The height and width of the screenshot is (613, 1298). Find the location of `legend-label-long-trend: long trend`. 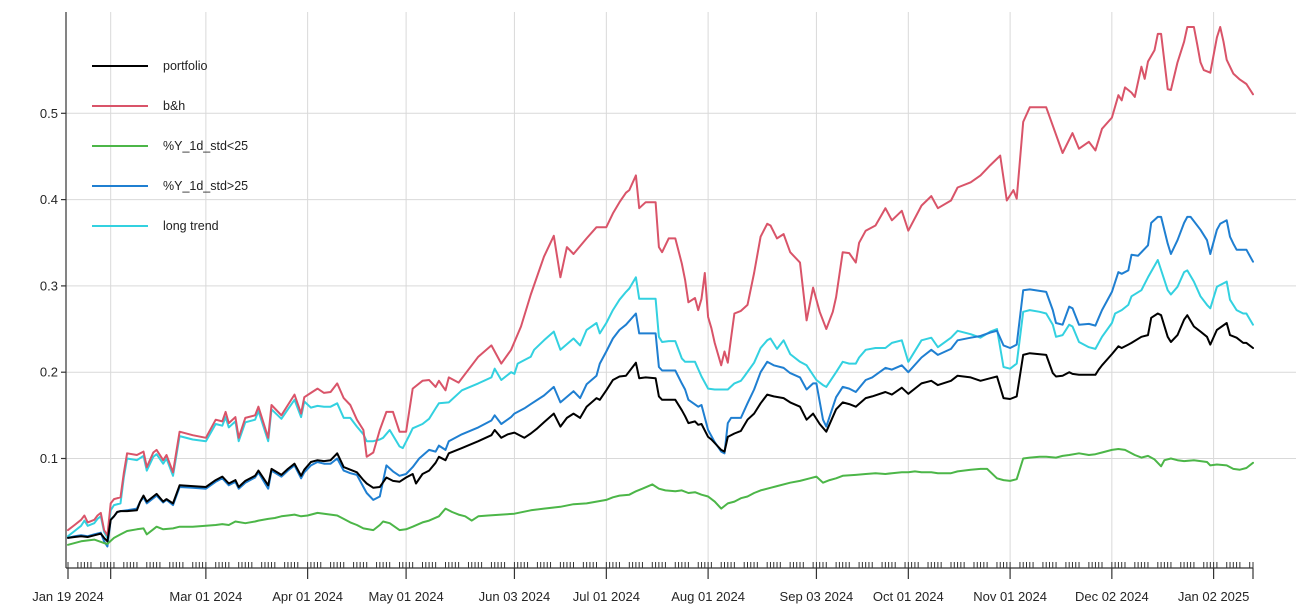

legend-label-long-trend: long trend is located at coordinates (191, 226).